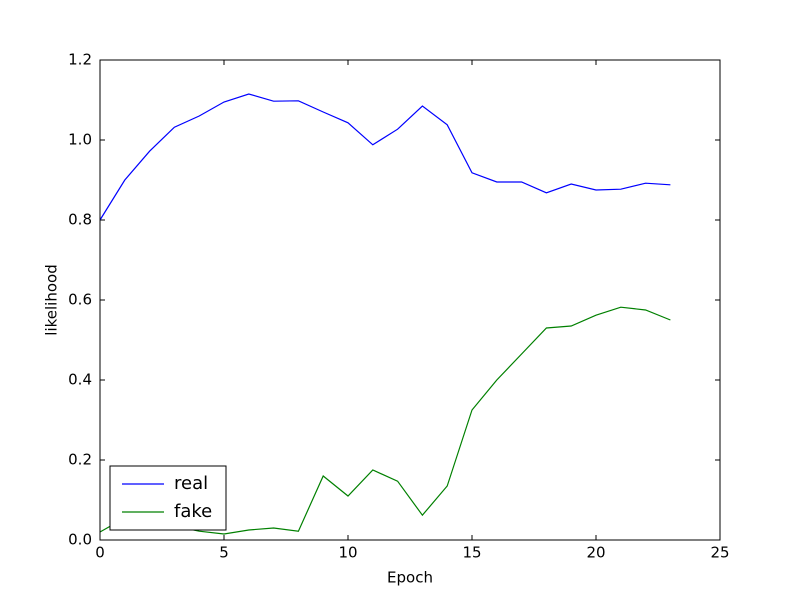 This screenshot has height=600, width=800. I want to click on x-tick-label: 15, so click(471, 553).